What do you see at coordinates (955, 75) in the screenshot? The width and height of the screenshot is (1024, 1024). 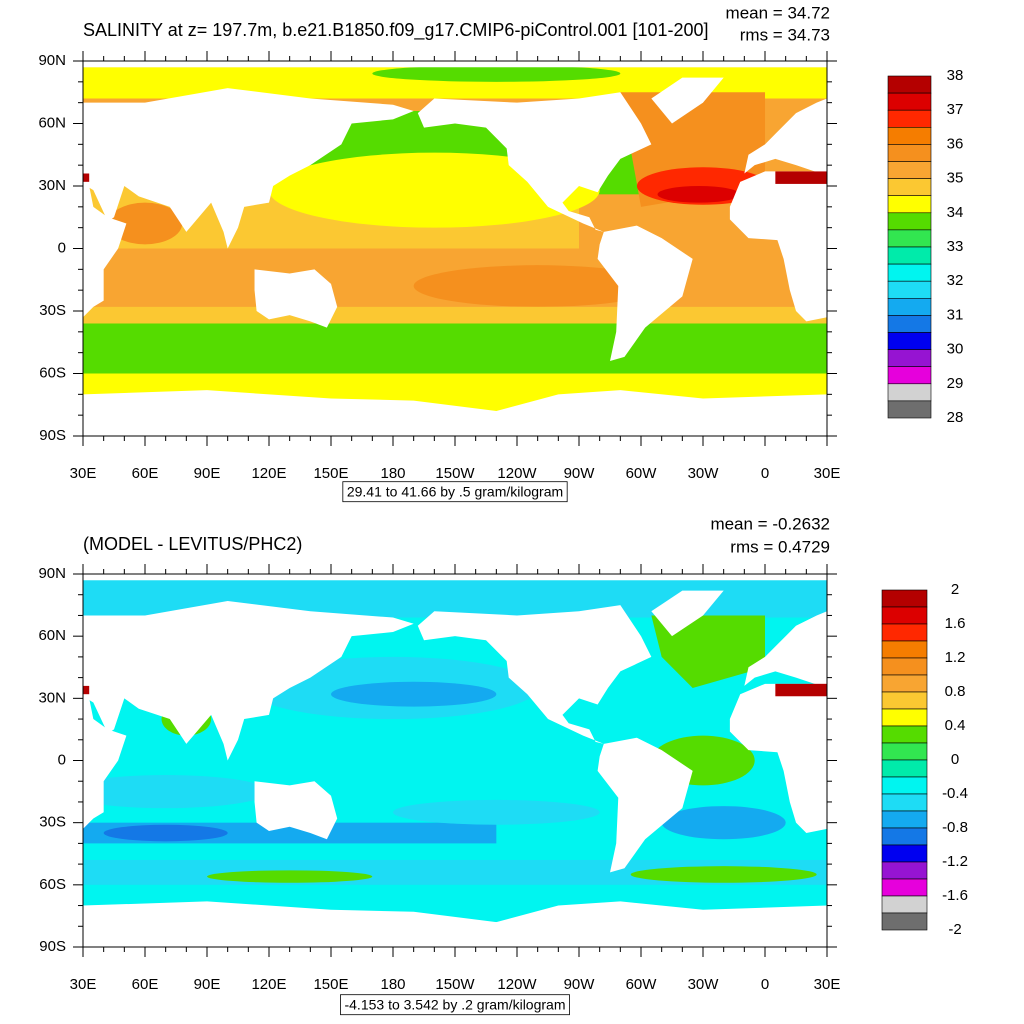 I see `colorbar-label: 38` at bounding box center [955, 75].